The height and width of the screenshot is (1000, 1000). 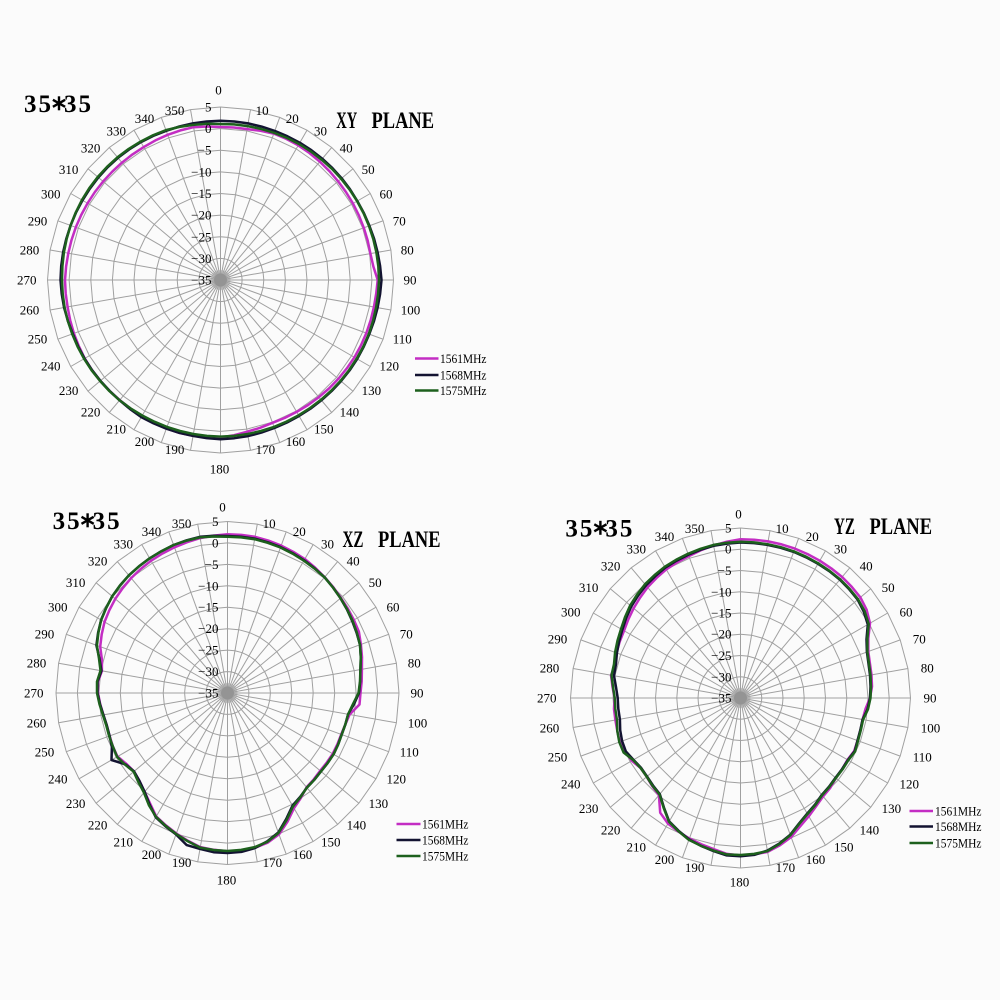 I want to click on svg-text: 190, so click(x=182, y=862).